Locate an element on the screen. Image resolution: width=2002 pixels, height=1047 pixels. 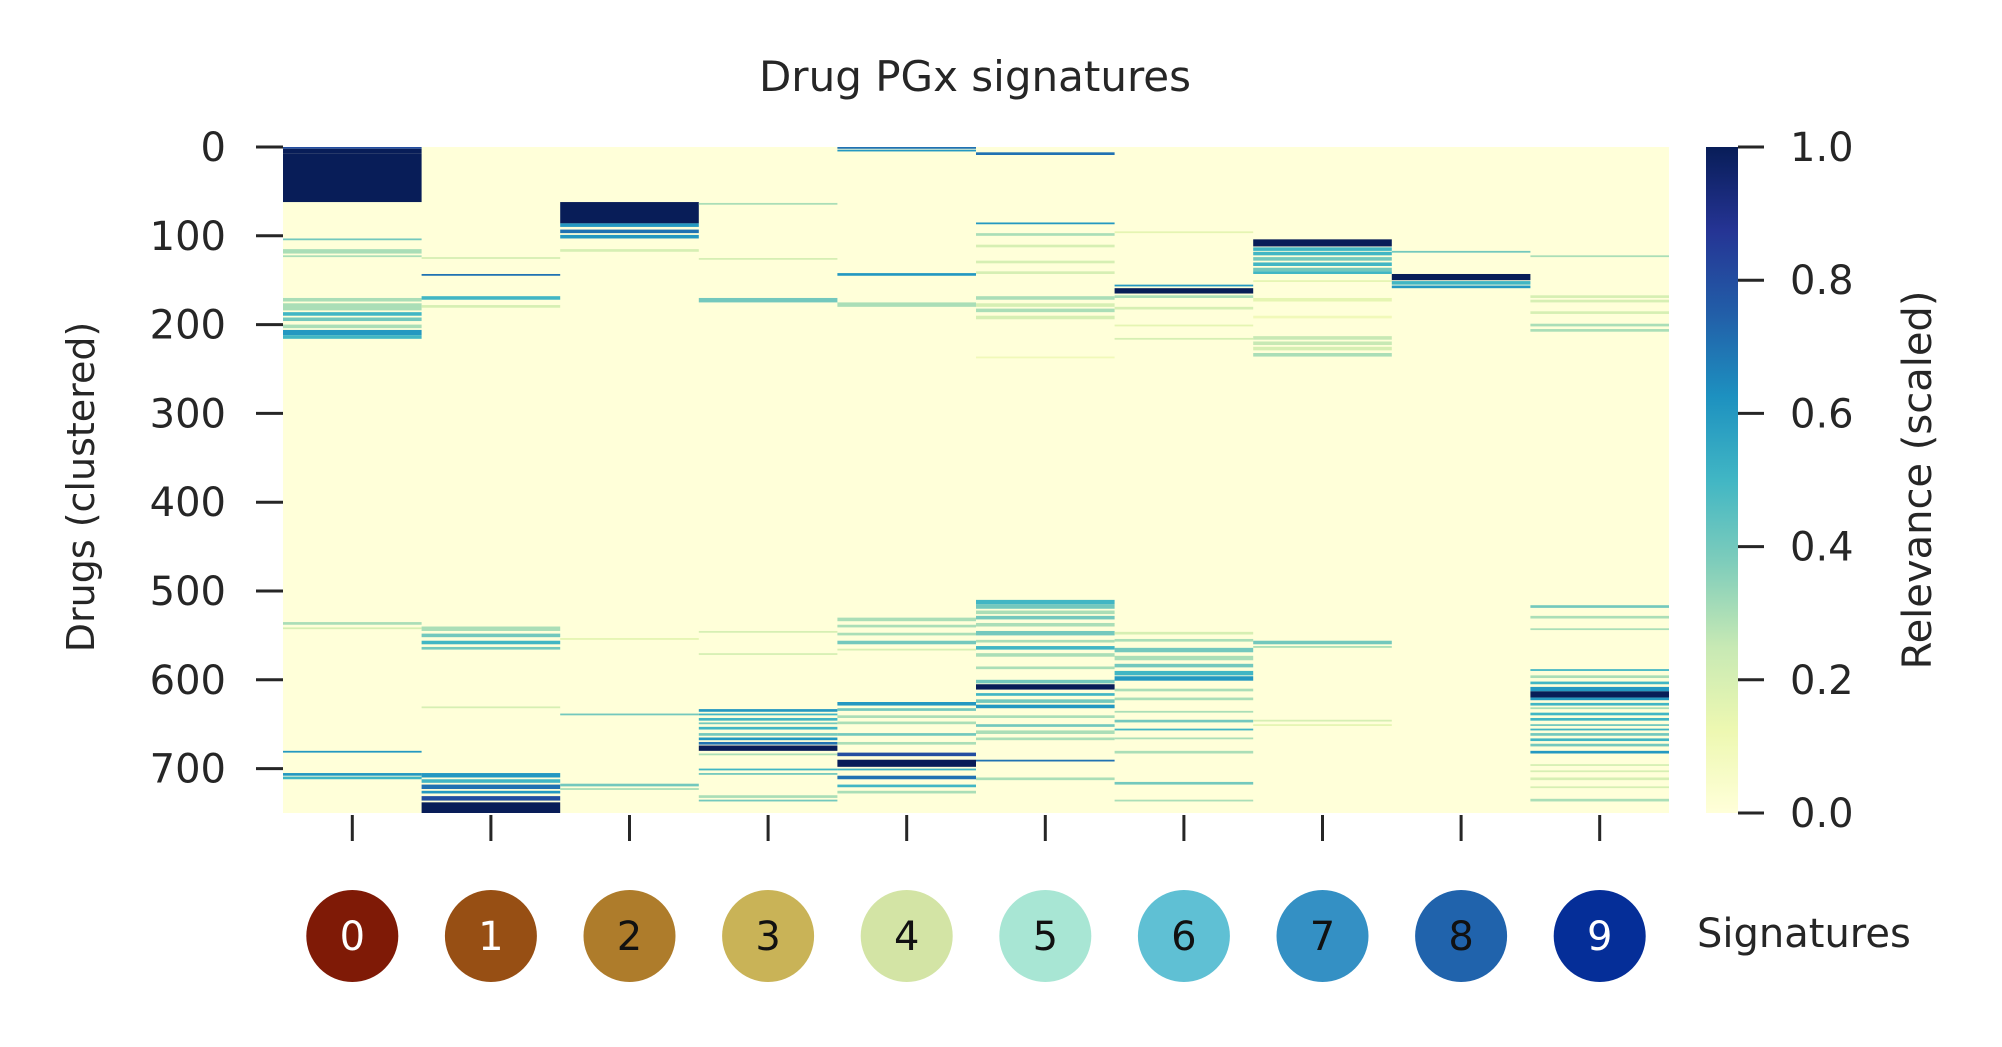
chart-title: Drug PGx signatures is located at coordinates (975, 76).